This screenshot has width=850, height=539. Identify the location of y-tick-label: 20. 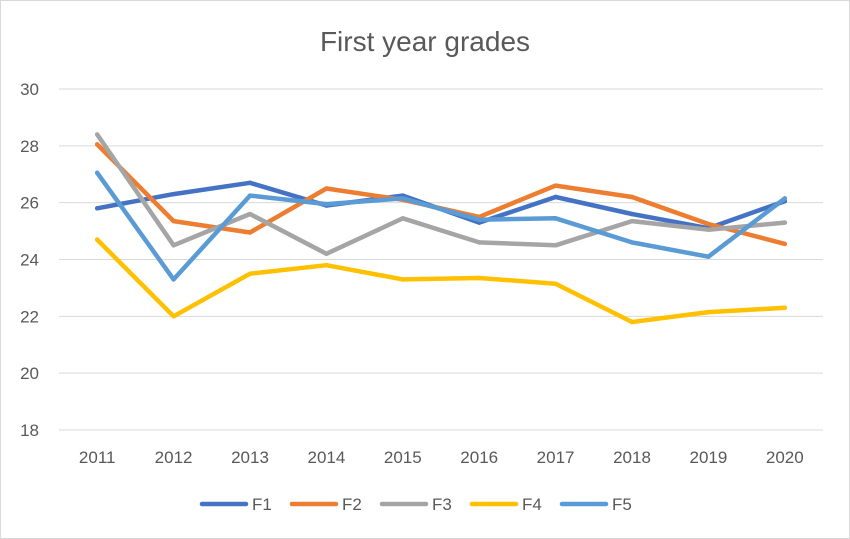
(29, 373).